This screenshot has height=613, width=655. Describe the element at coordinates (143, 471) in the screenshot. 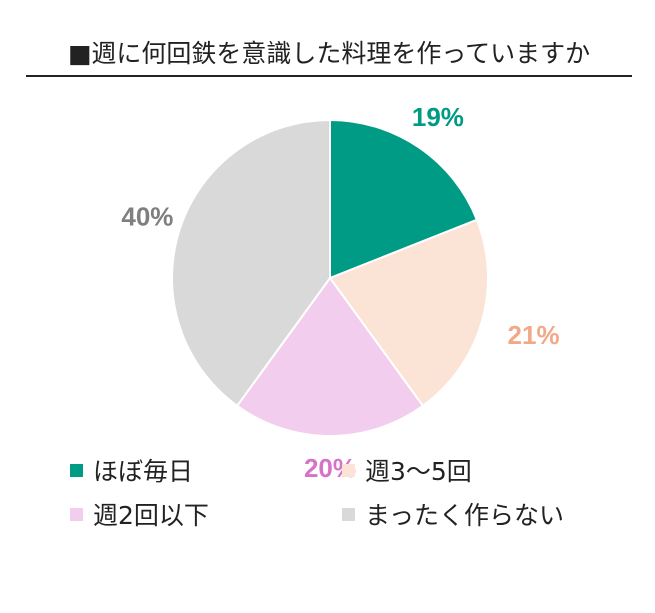

I see `legend-label-0: ほぼ毎日` at that location.